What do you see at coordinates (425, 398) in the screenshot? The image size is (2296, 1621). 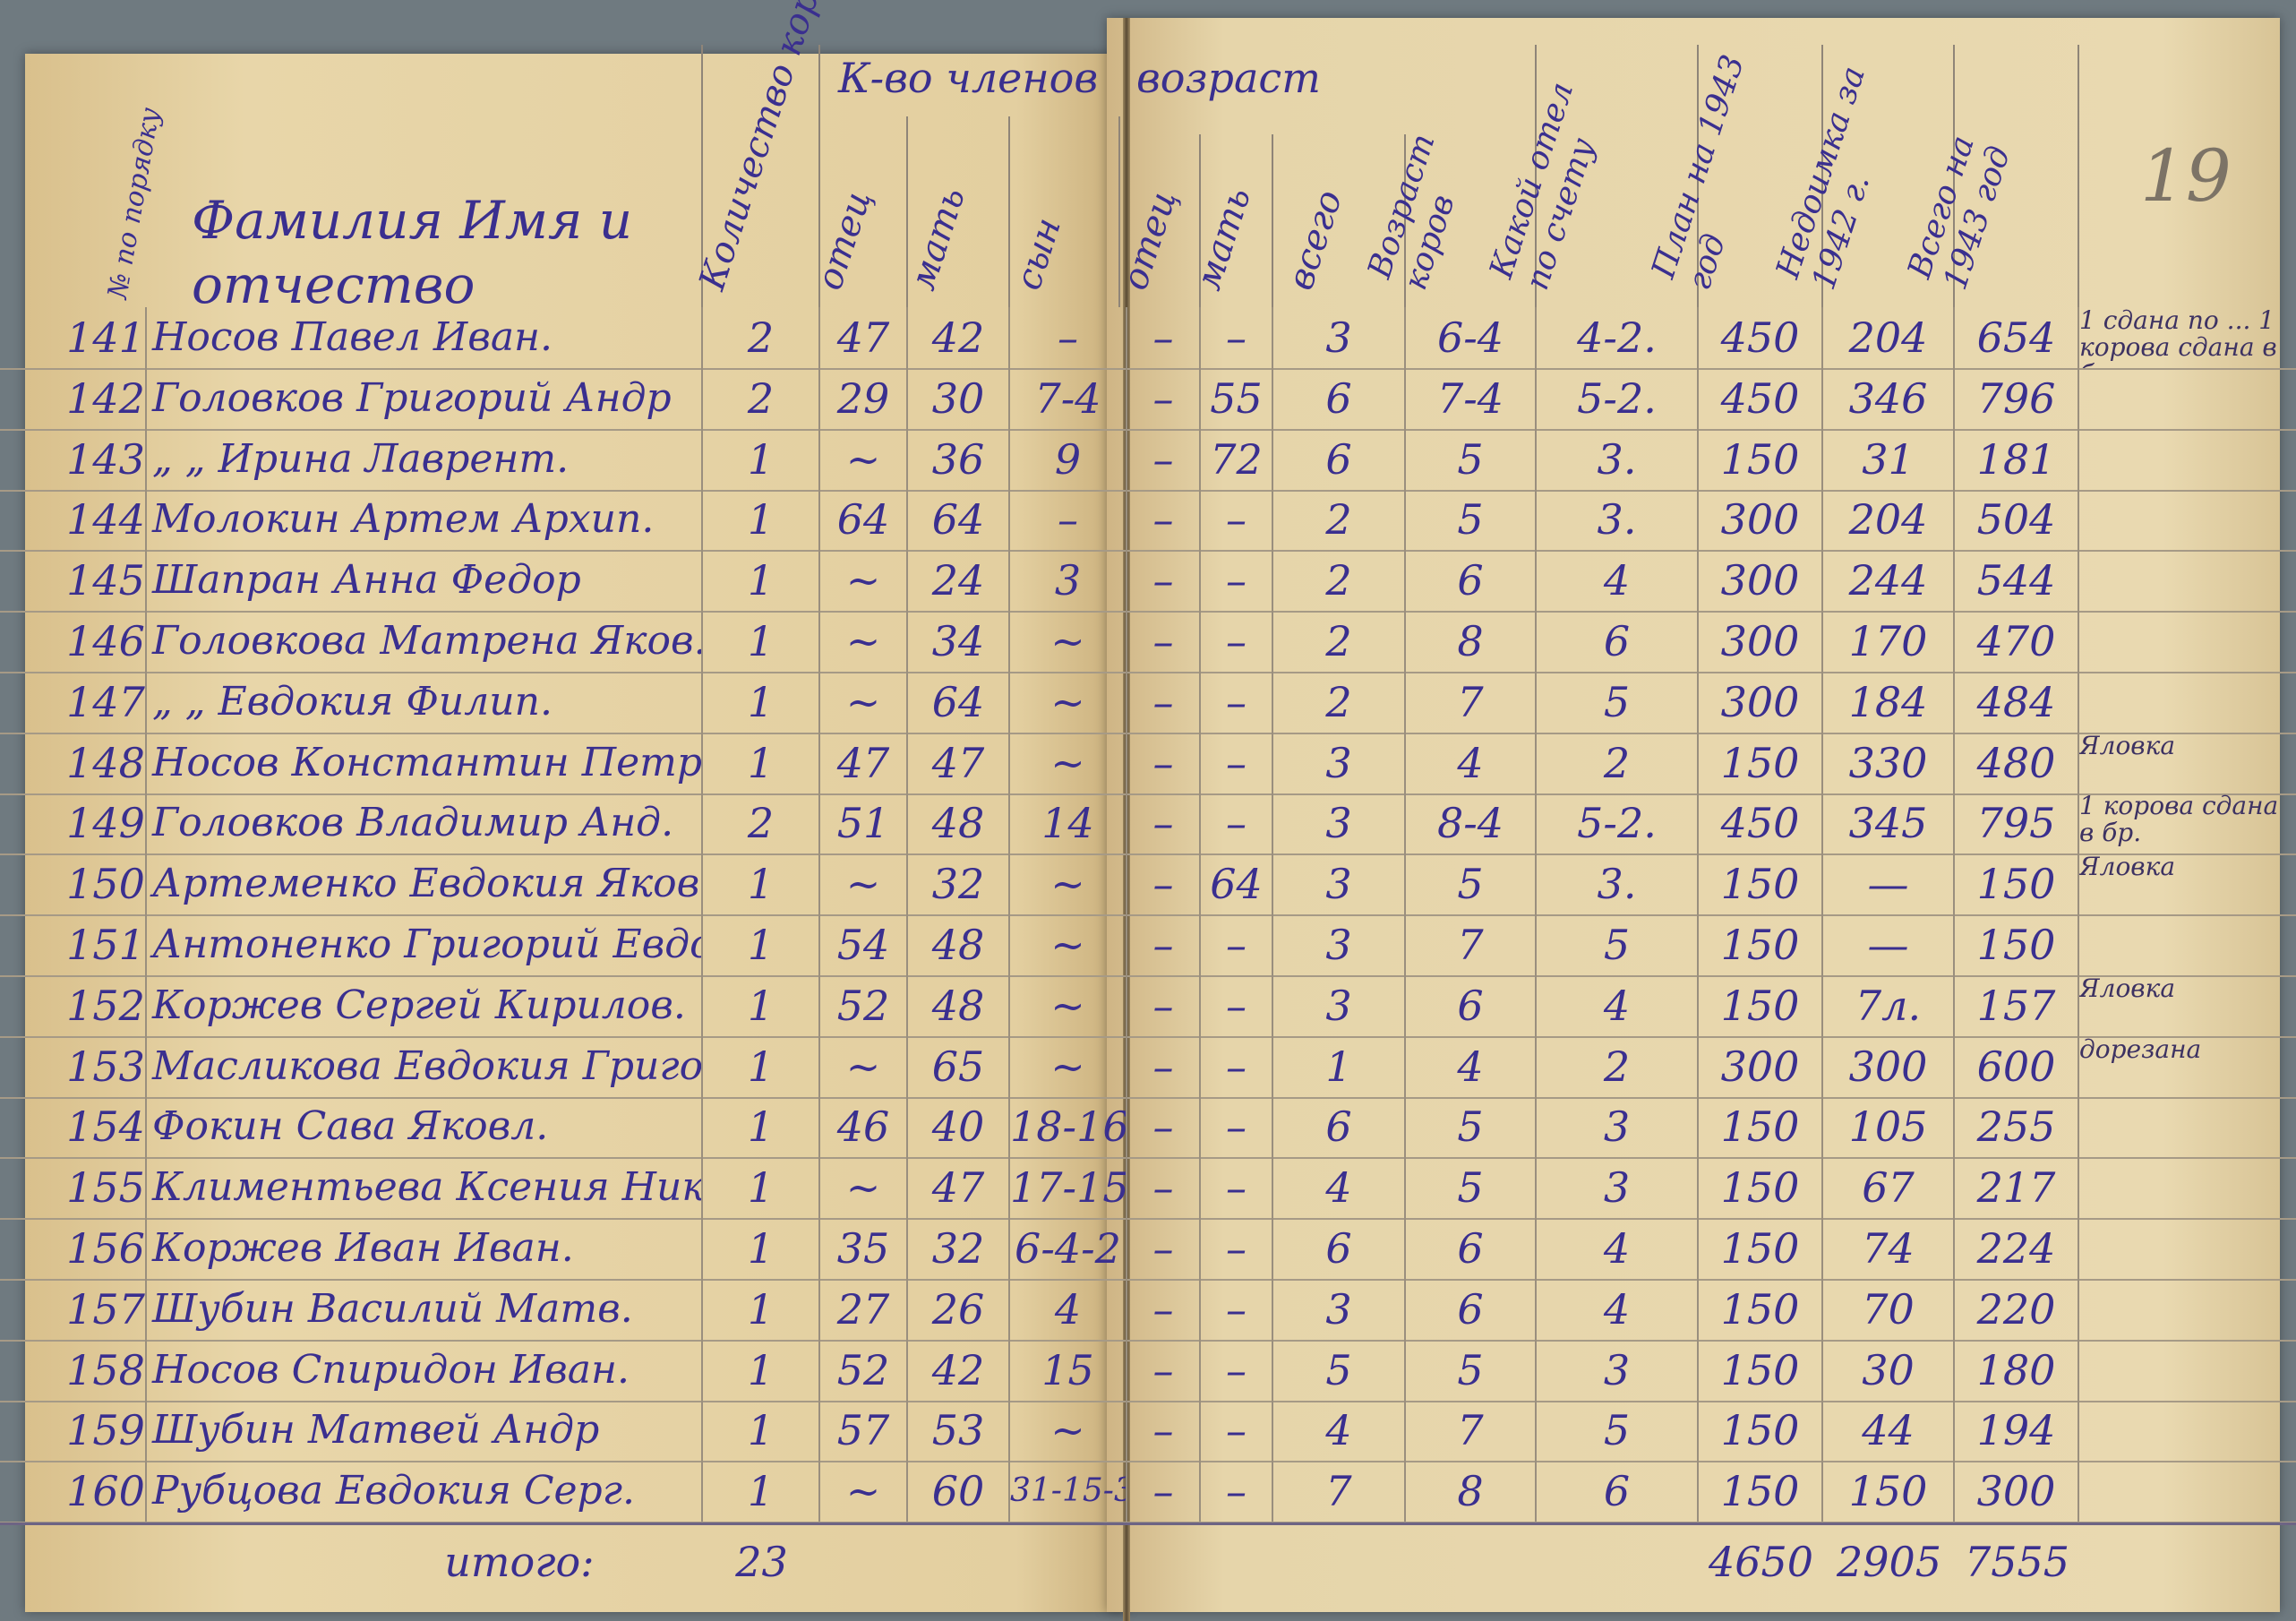 I see `cell-name: Головков Григорий Андр` at bounding box center [425, 398].